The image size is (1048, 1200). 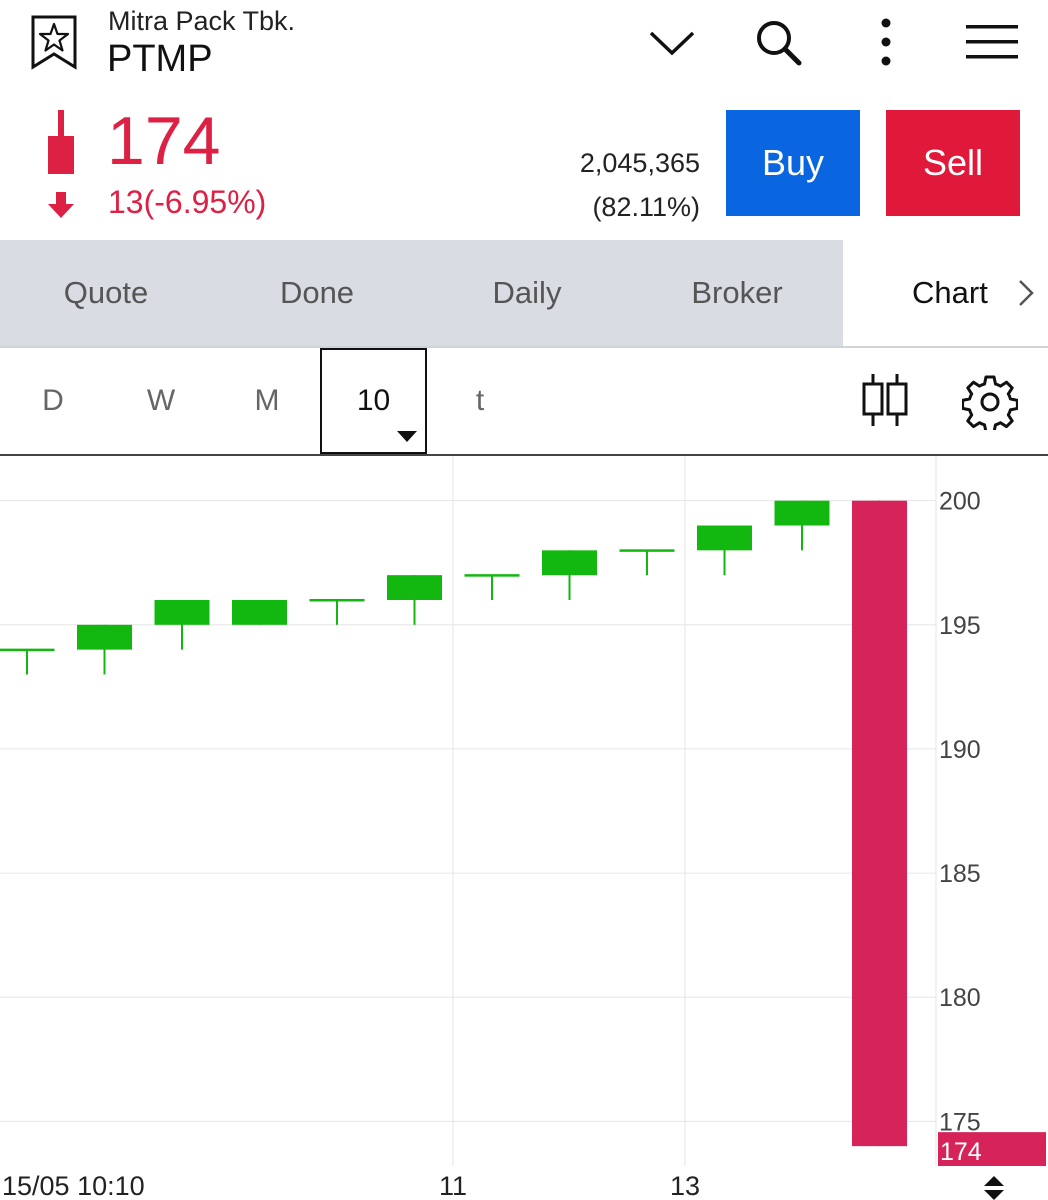 What do you see at coordinates (886, 42) in the screenshot?
I see `more-vertical-icon` at bounding box center [886, 42].